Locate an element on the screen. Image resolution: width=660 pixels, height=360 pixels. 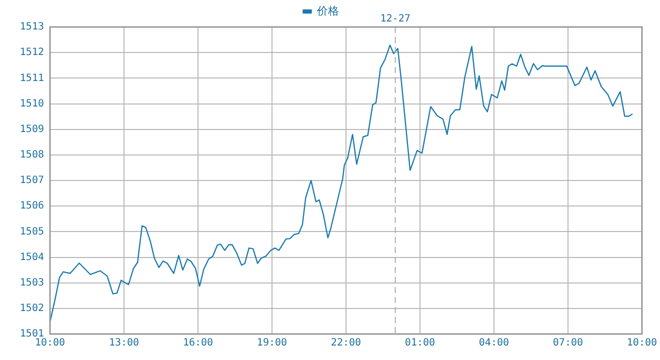
x-tick-label: 22:00 is located at coordinates (346, 343).